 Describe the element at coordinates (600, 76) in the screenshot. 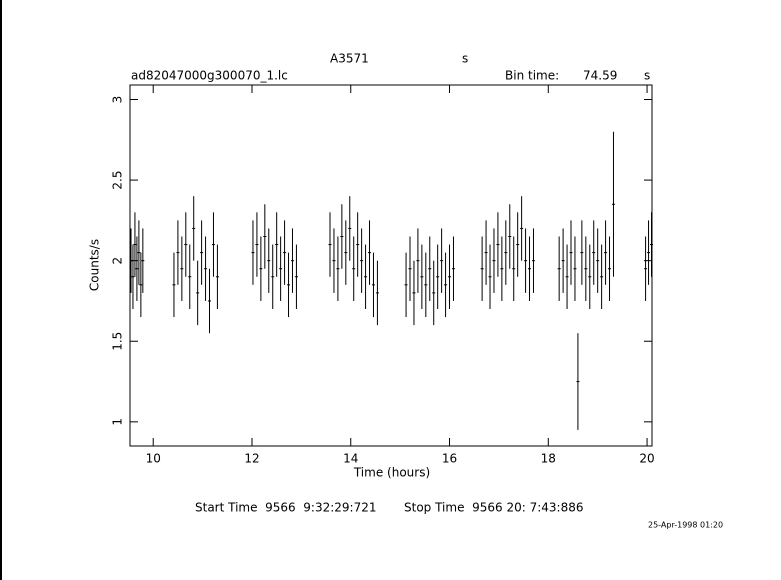

I see `bin-time: 74.59` at that location.